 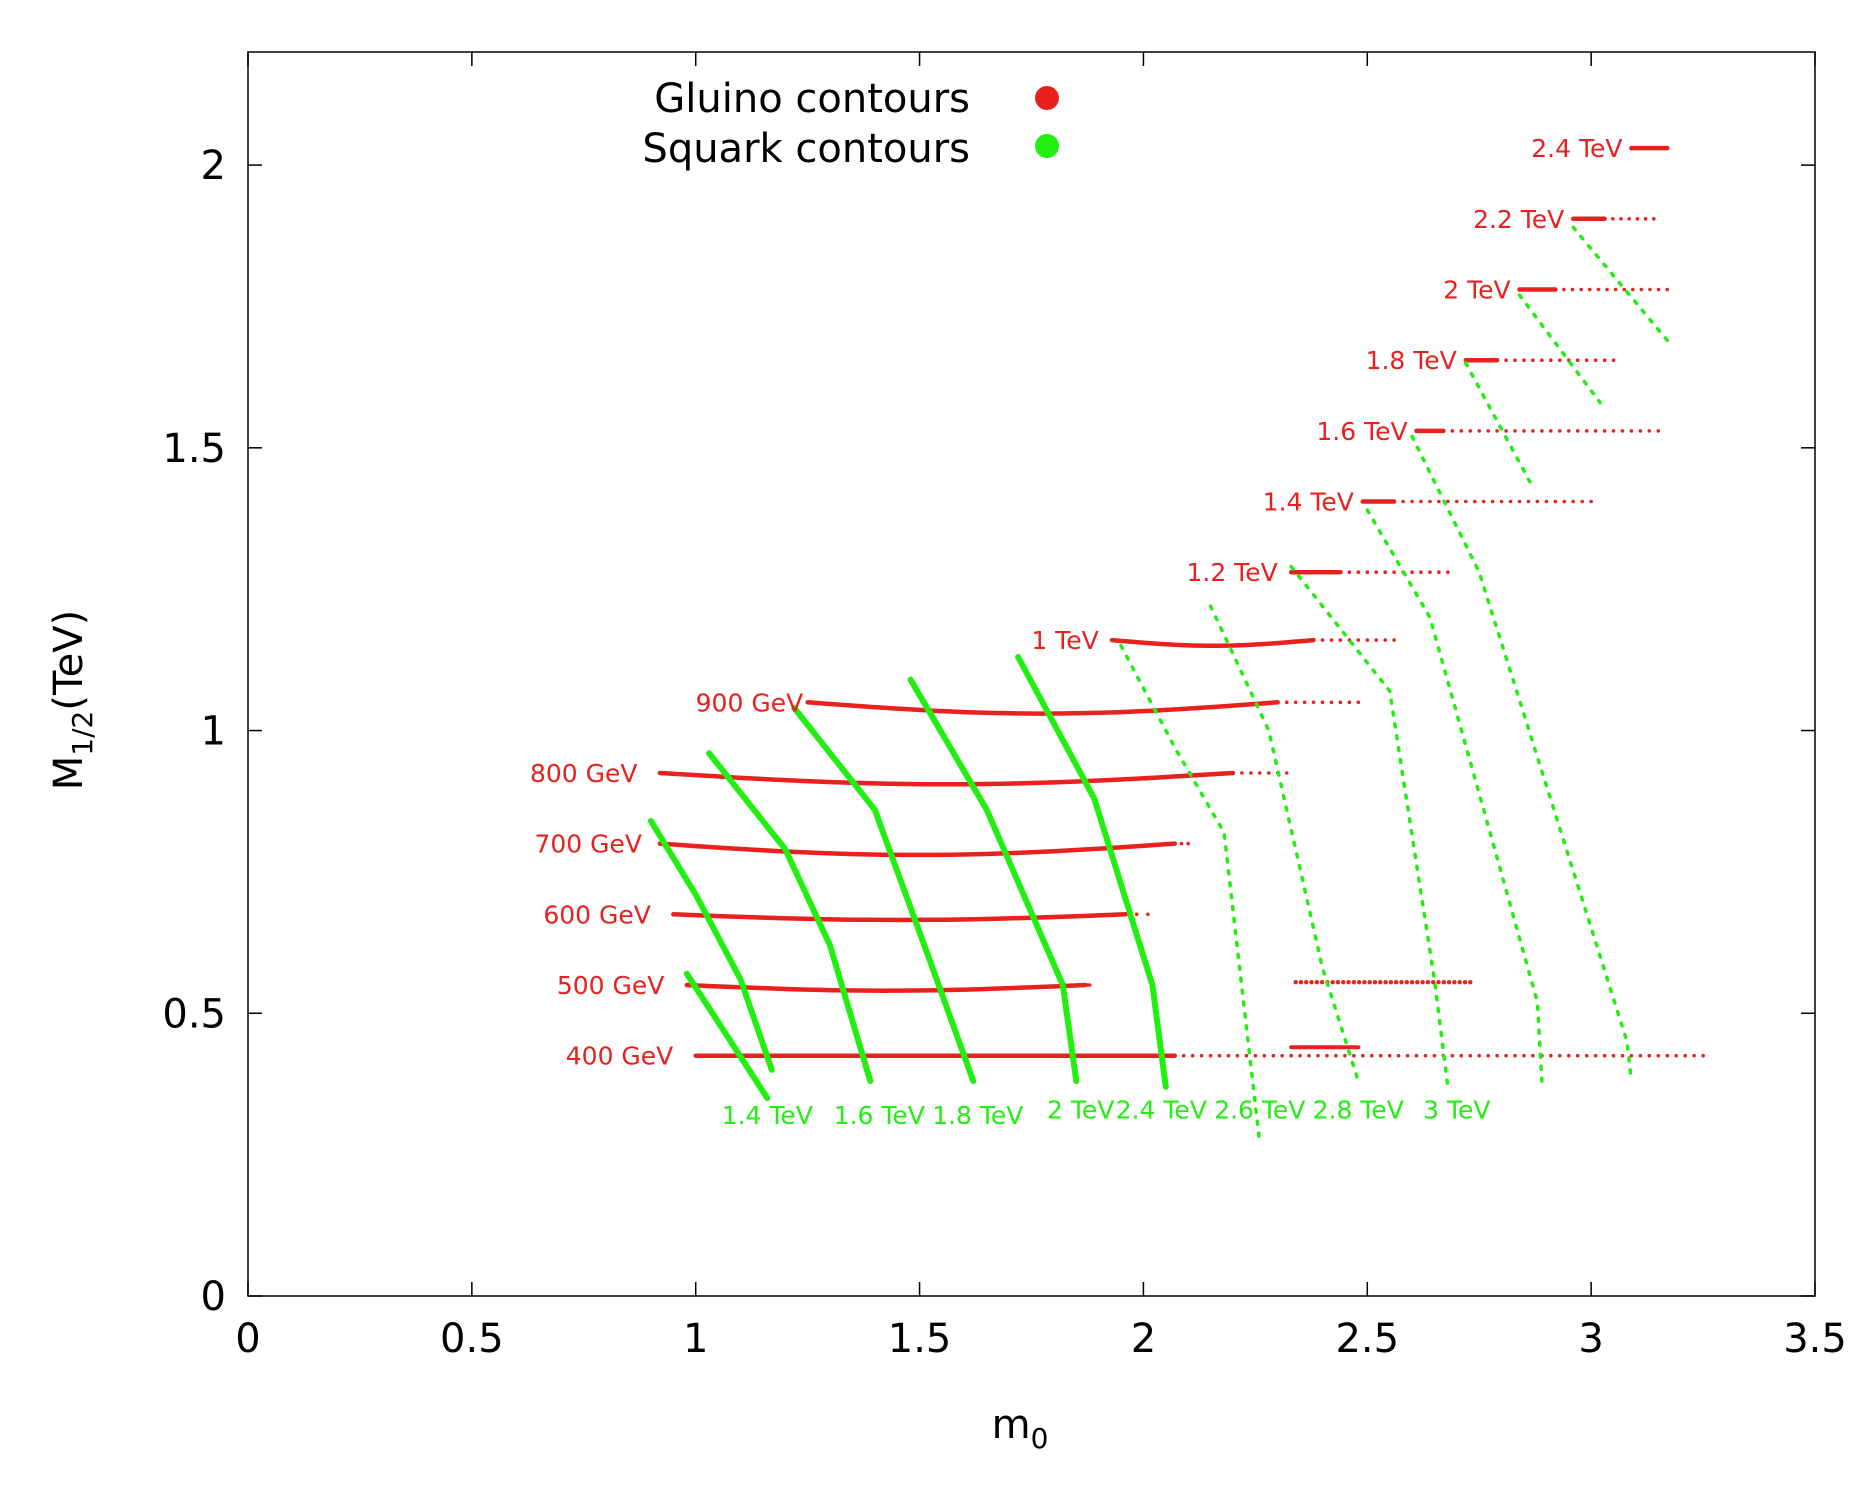 I want to click on gluino-contour-label: 400 GeV, so click(x=620, y=1056).